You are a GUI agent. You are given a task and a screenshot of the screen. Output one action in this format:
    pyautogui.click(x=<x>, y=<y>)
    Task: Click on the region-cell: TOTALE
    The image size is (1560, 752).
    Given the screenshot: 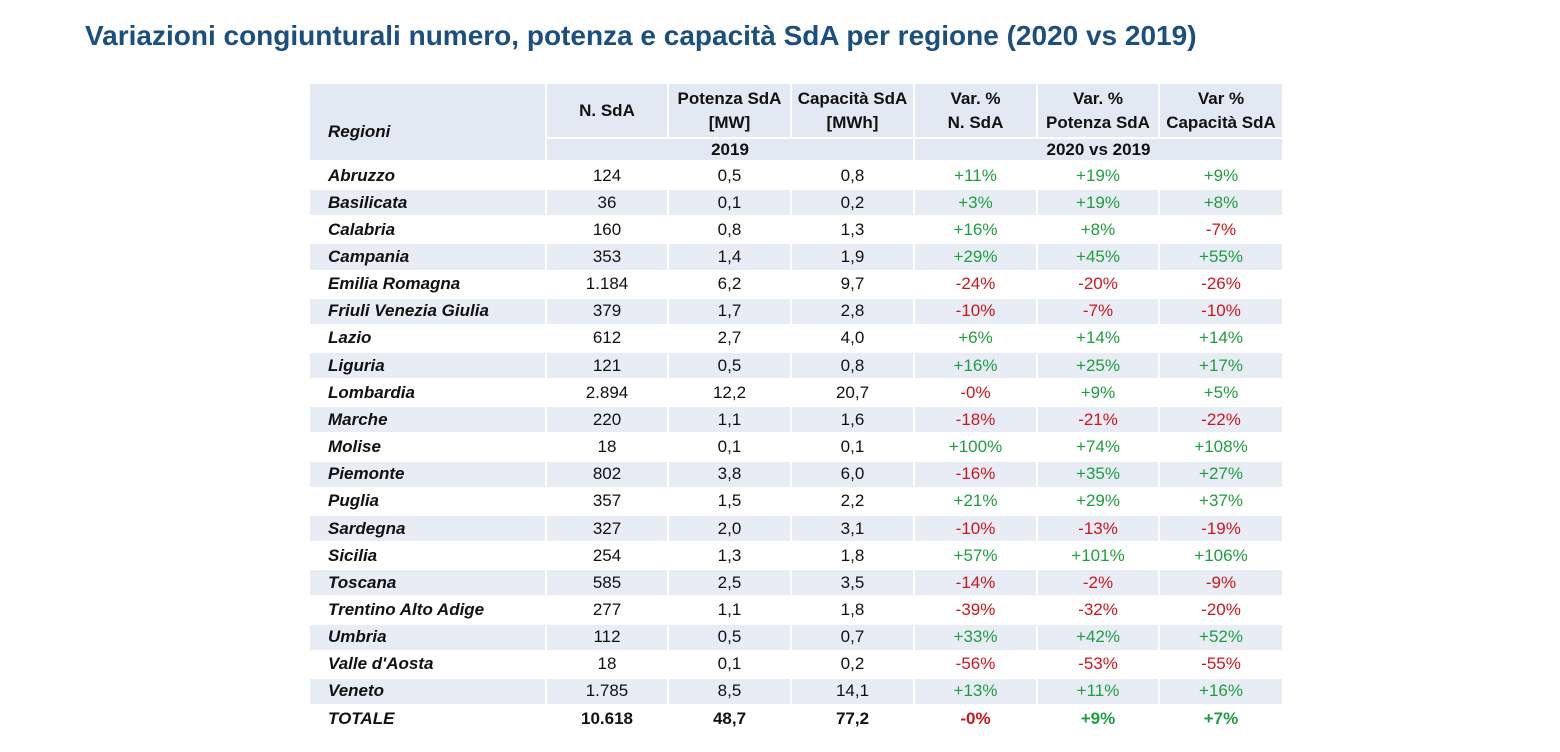 What is the action you would take?
    pyautogui.click(x=361, y=718)
    